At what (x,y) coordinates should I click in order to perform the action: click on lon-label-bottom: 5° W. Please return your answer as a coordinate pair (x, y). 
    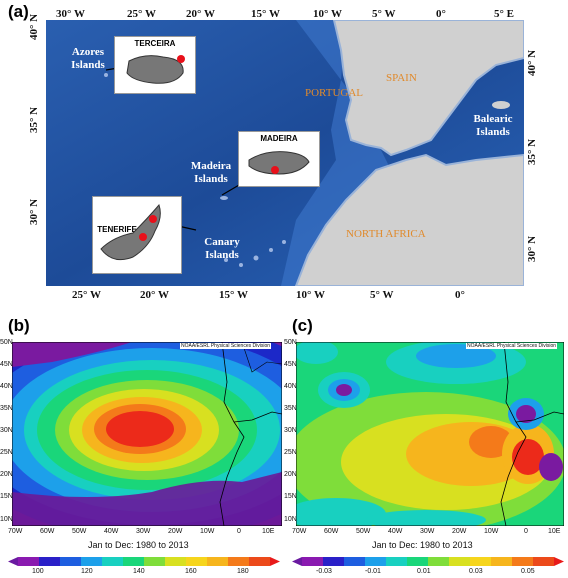
    Looking at the image, I should click on (382, 295).